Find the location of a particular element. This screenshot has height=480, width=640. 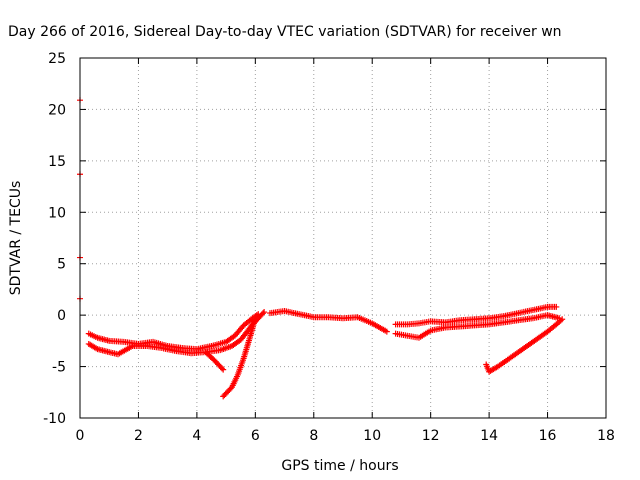

x-tick-label: 16 is located at coordinates (548, 436).